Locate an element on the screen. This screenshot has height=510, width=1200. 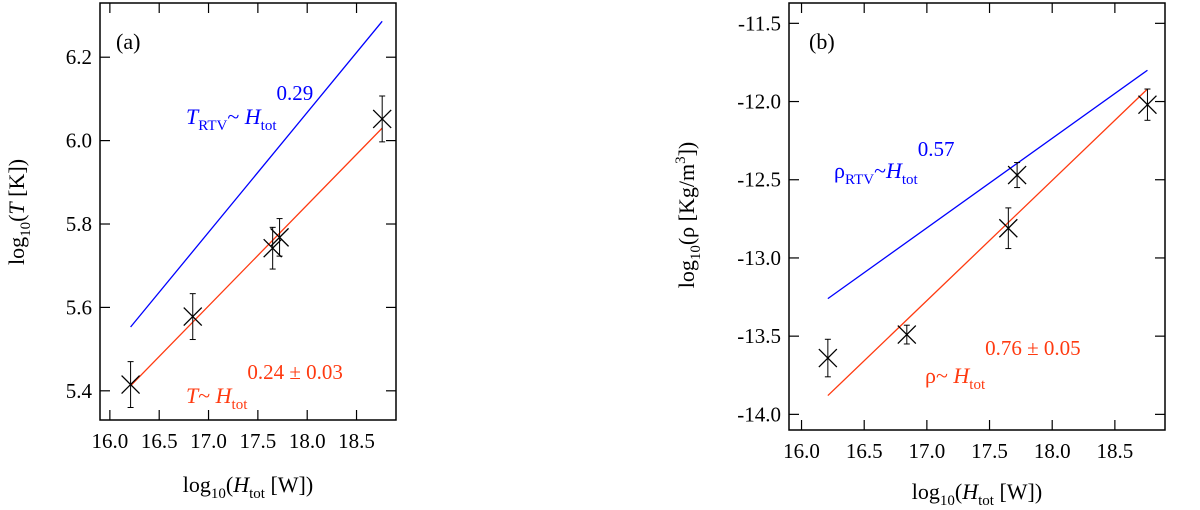
x-tick-label: 18.0 is located at coordinates (1052, 451).